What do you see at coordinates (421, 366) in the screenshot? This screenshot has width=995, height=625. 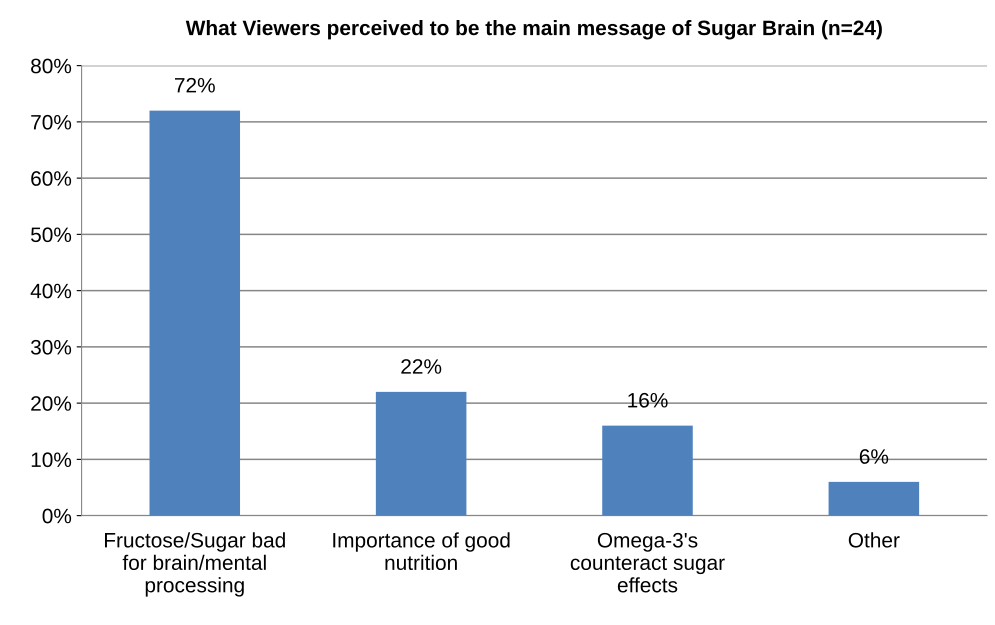 I see `data-label: 22%` at bounding box center [421, 366].